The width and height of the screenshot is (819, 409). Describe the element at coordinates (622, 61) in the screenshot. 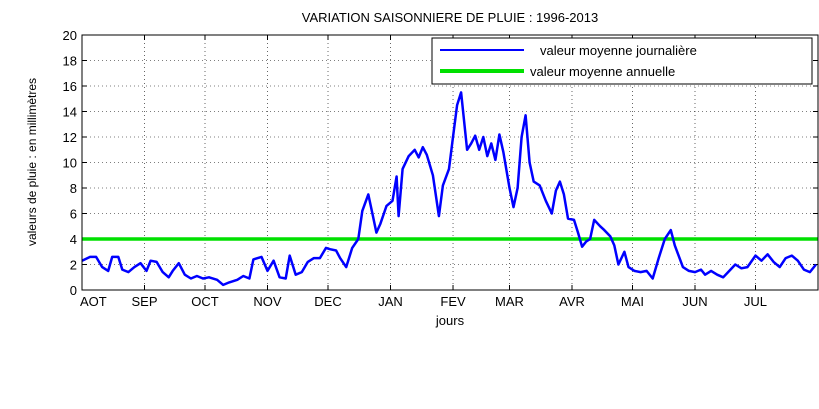

I see `legend-box` at that location.